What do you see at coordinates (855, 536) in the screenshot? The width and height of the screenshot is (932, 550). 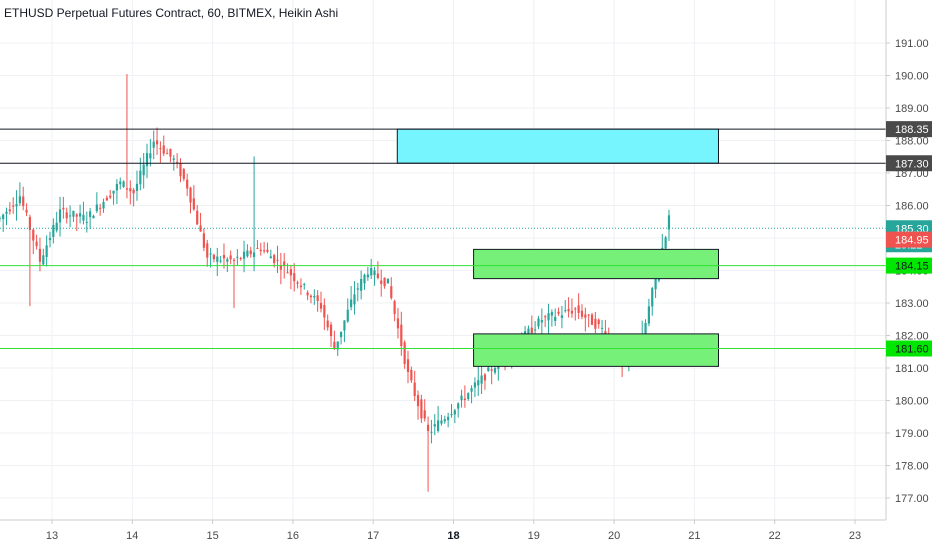 I see `x-tick-label: 23` at bounding box center [855, 536].